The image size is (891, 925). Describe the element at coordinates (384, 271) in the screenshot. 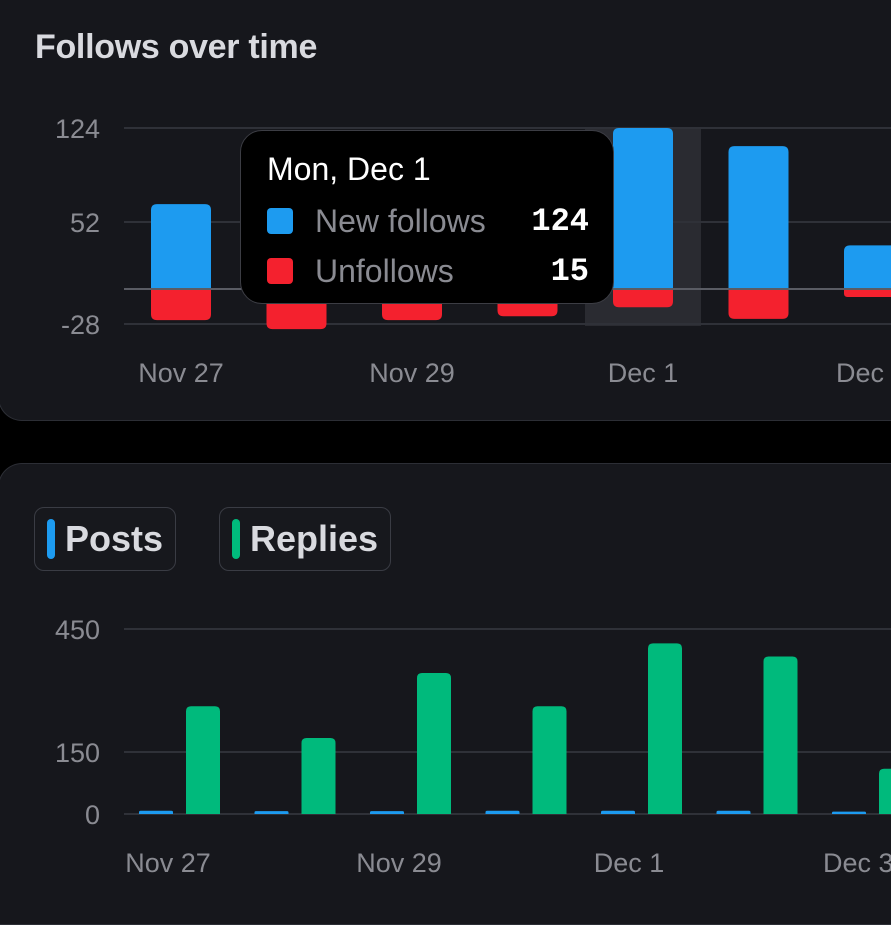

I see `tooltip-label: Unfollows` at that location.